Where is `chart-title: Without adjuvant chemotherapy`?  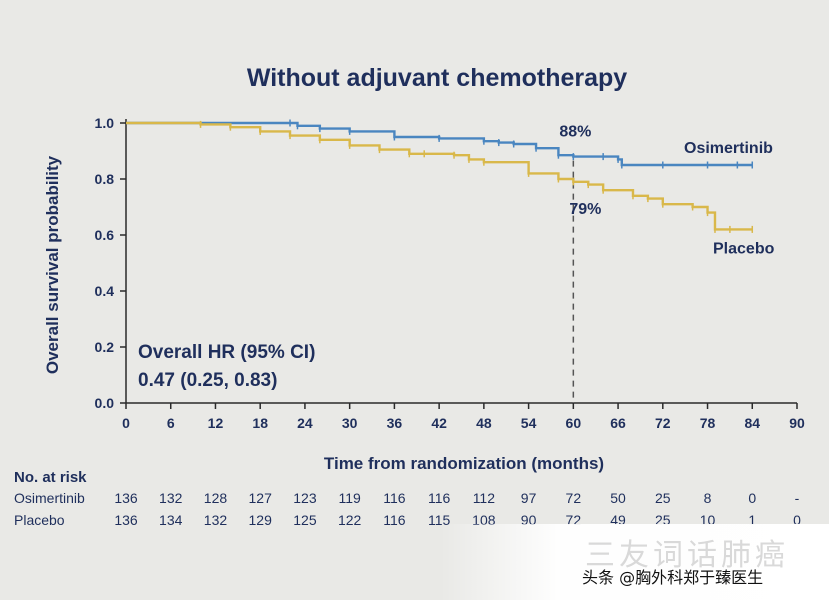
chart-title: Without adjuvant chemotherapy is located at coordinates (437, 78).